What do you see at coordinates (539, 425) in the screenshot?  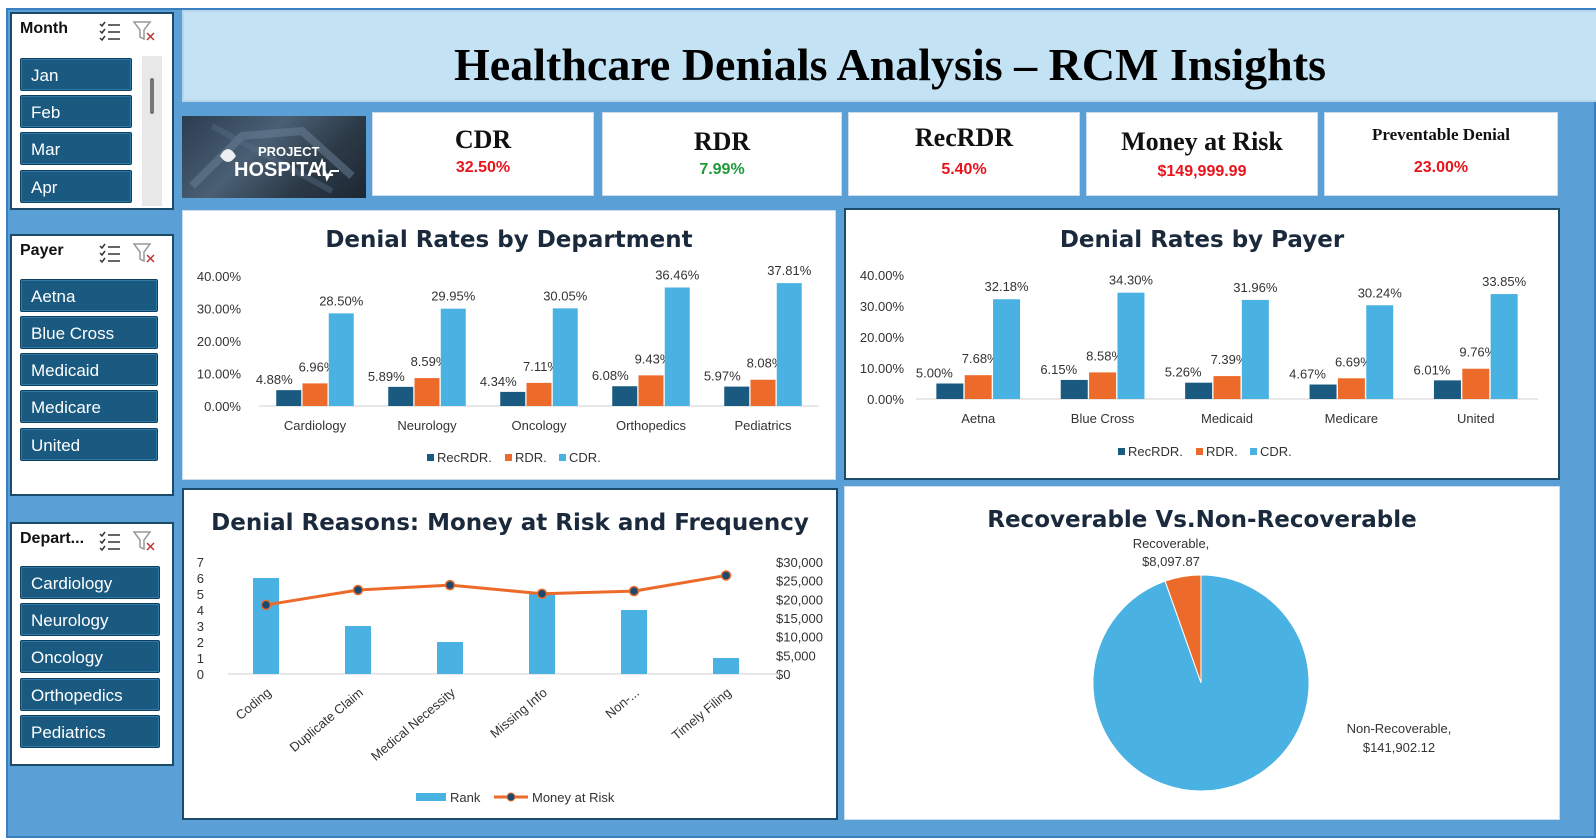 I see `x-tick-label: Oncology` at bounding box center [539, 425].